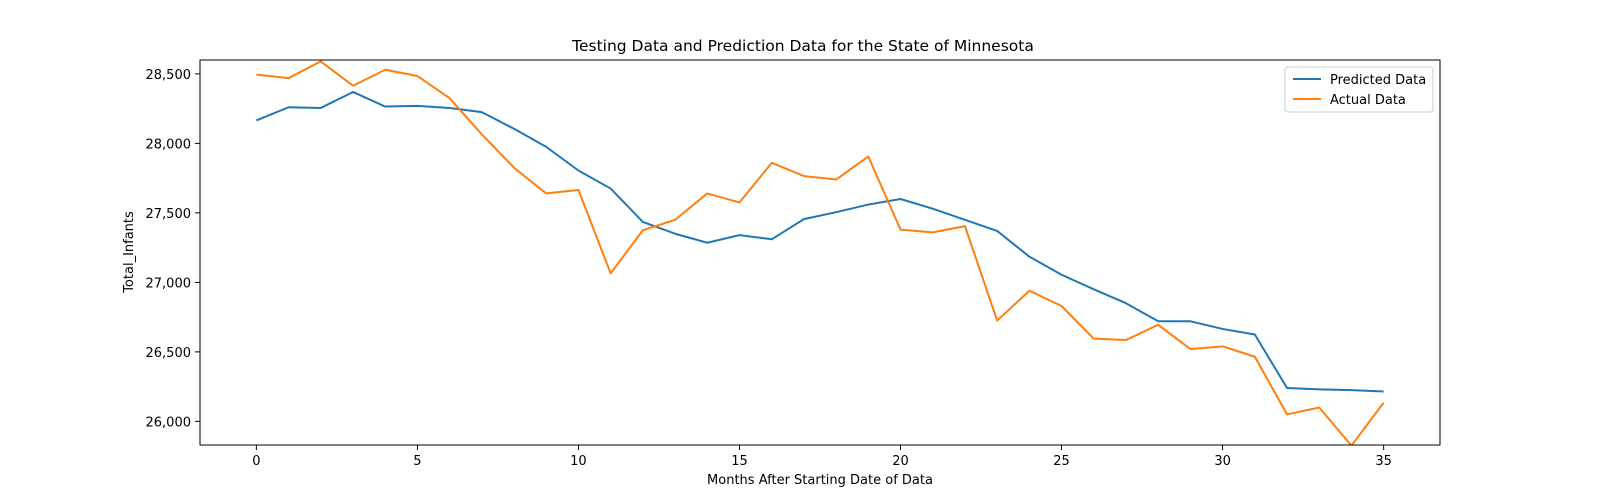 The height and width of the screenshot is (500, 1600). Describe the element at coordinates (822, 457) in the screenshot. I see `x-axis: 0 5 10 15 20 25 30 35` at that location.